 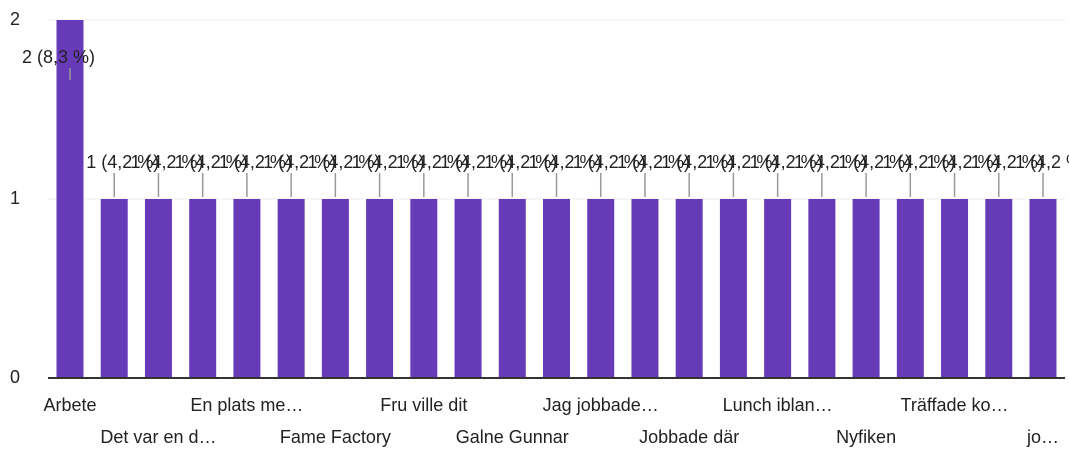 I want to click on y-tick-label: 1, so click(x=15, y=198).